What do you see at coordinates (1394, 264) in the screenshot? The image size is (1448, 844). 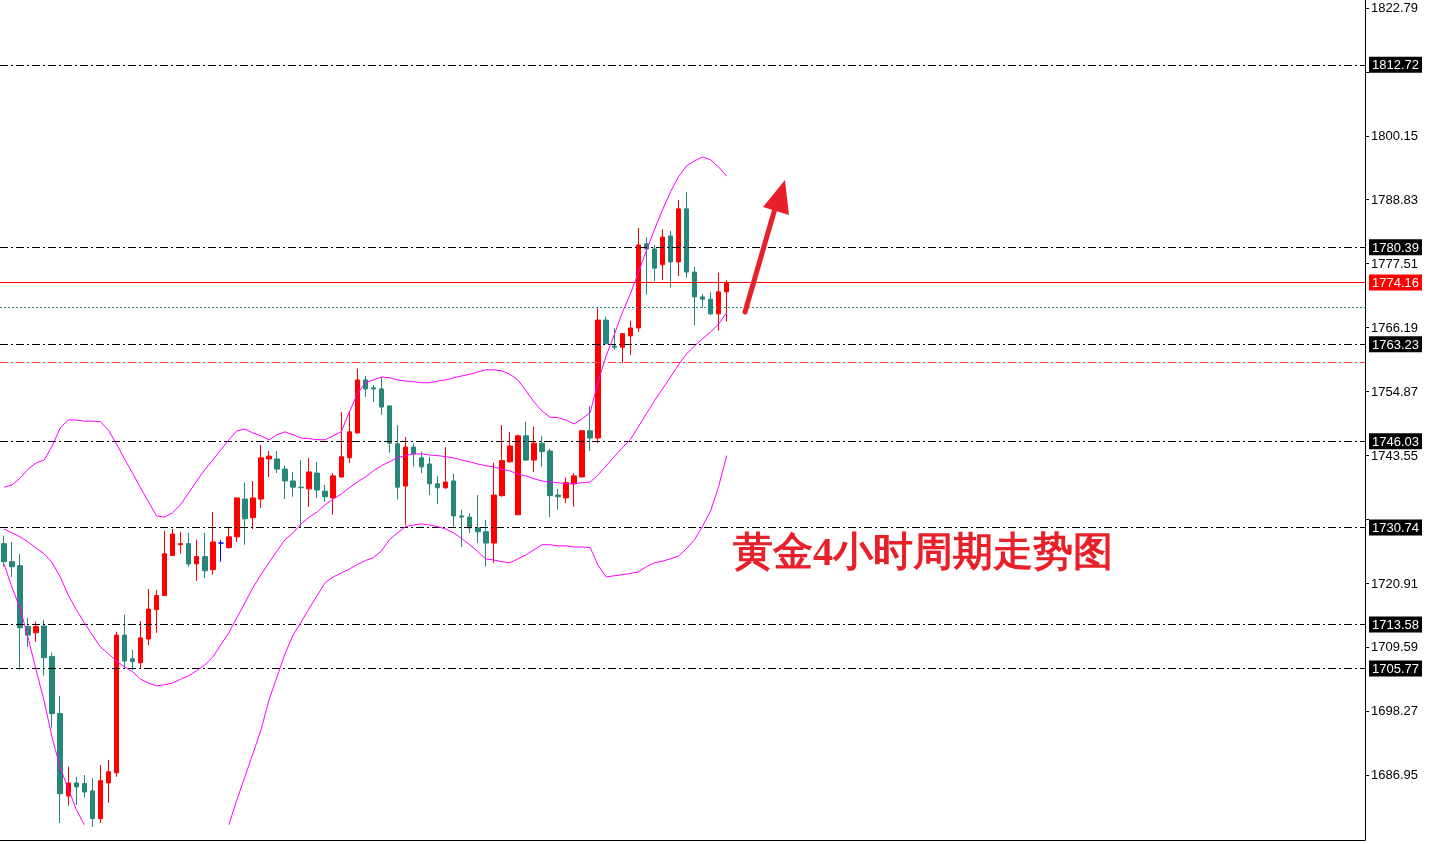 I see `y-tick-label: 1777.51` at bounding box center [1394, 264].